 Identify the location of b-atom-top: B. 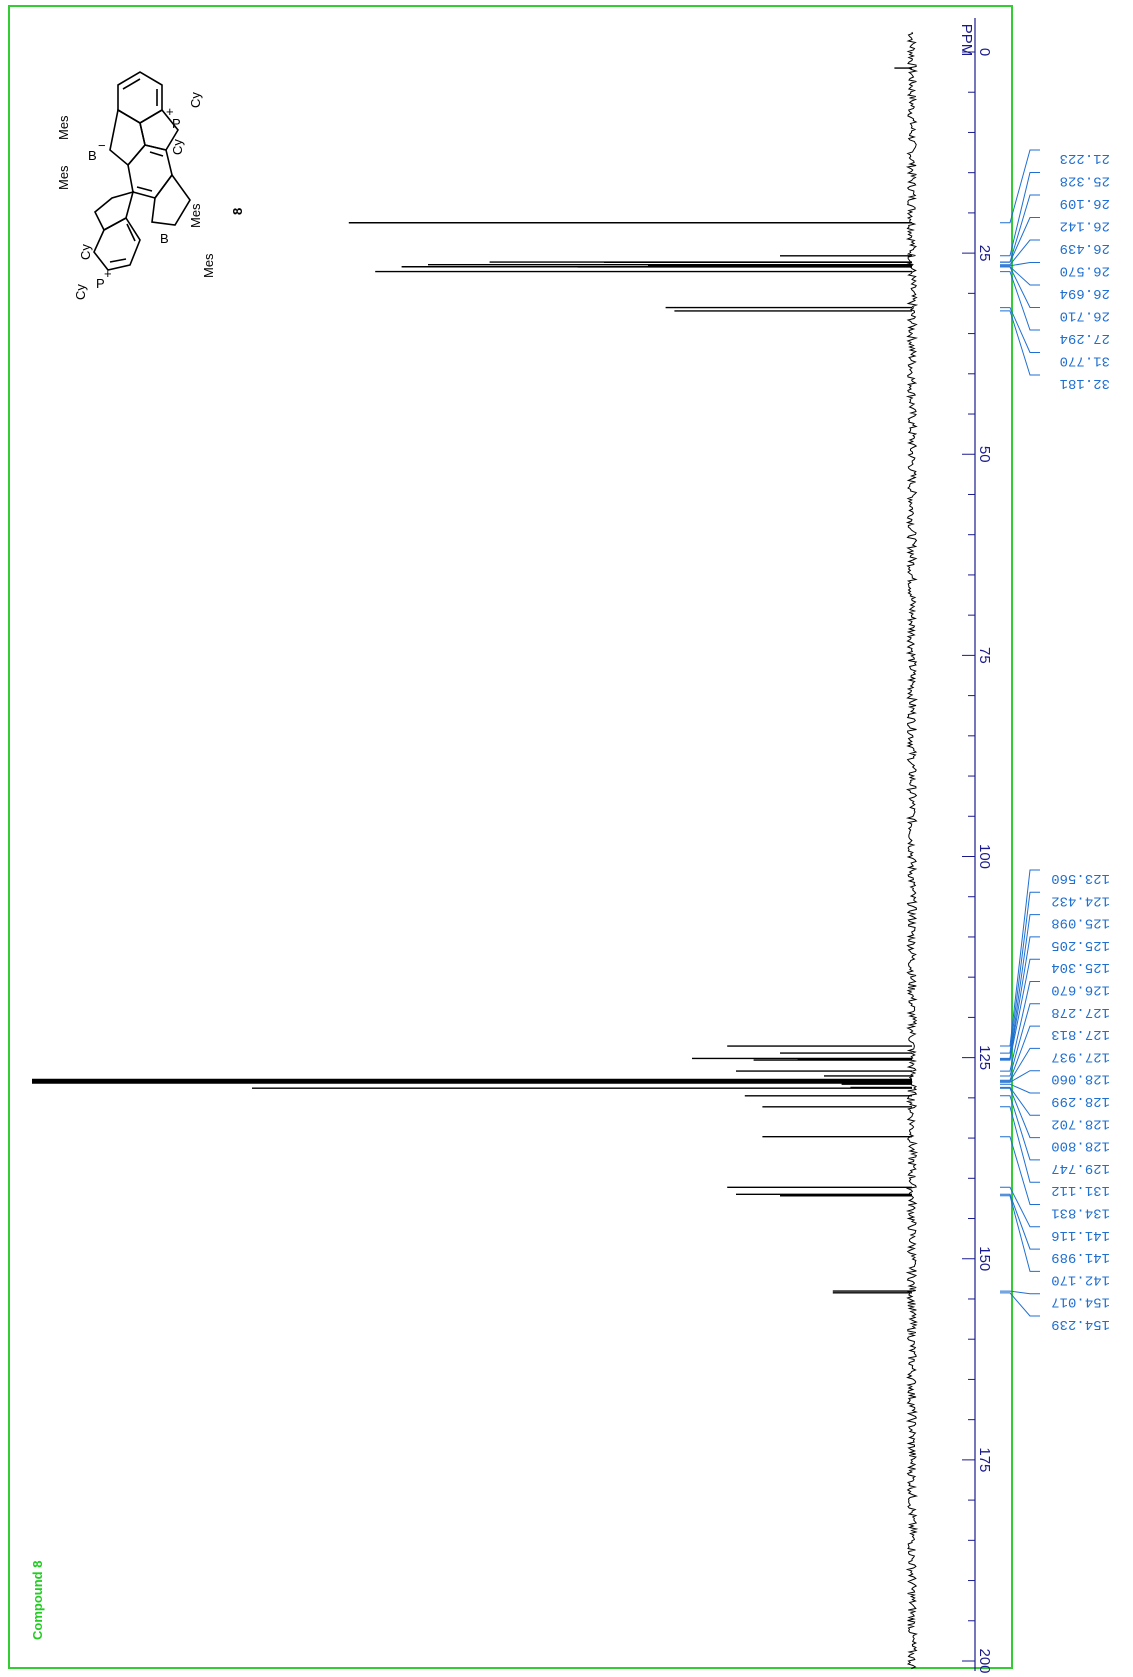
(92, 155).